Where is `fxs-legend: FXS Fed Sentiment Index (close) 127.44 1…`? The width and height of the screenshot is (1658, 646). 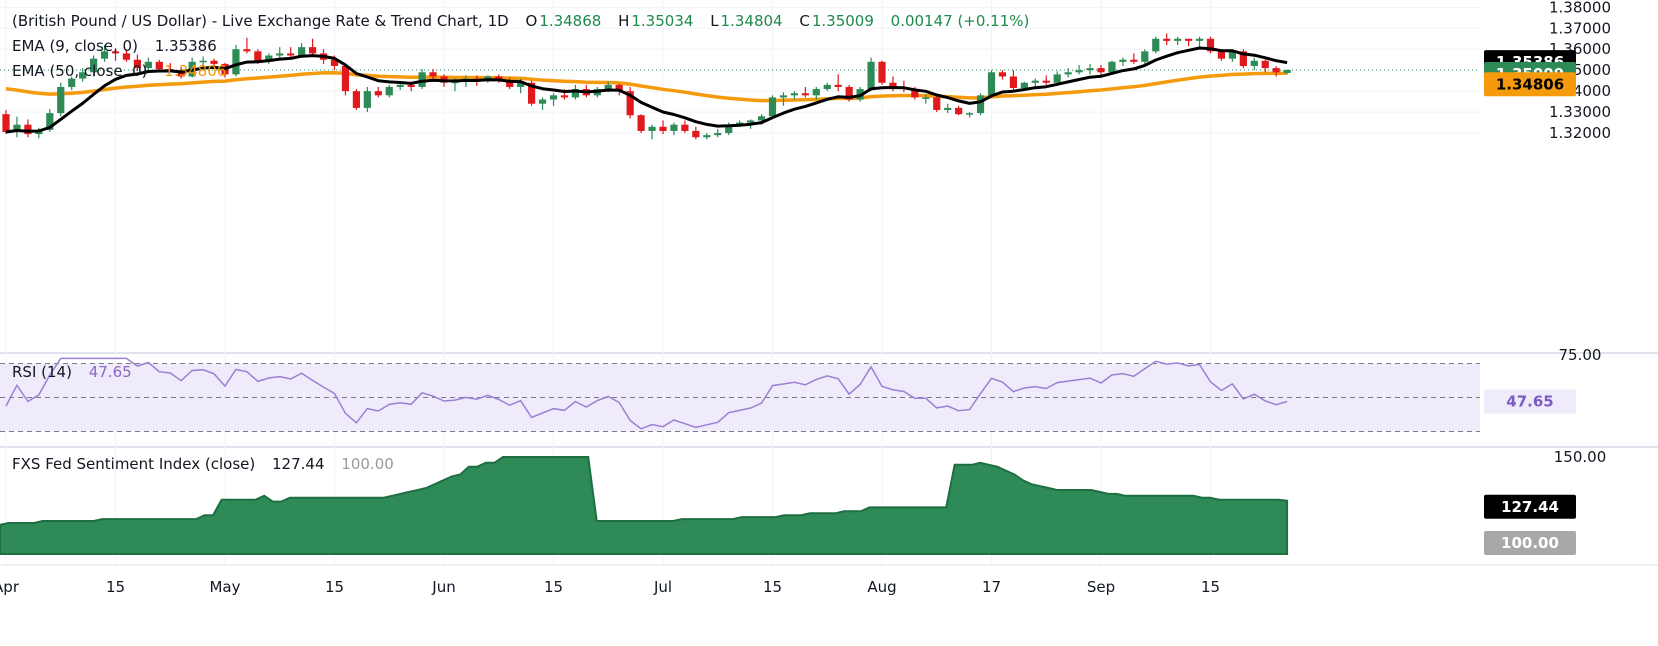 fxs-legend: FXS Fed Sentiment Index (close) 127.44 1… is located at coordinates (204, 464).